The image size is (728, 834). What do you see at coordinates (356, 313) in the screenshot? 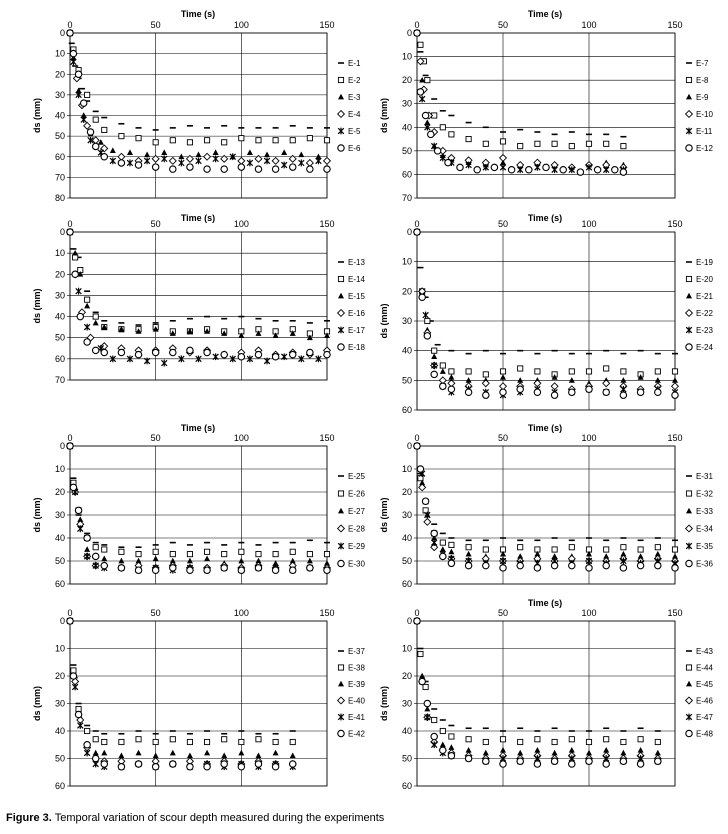
I see `legend-label: E-16` at bounding box center [356, 313].